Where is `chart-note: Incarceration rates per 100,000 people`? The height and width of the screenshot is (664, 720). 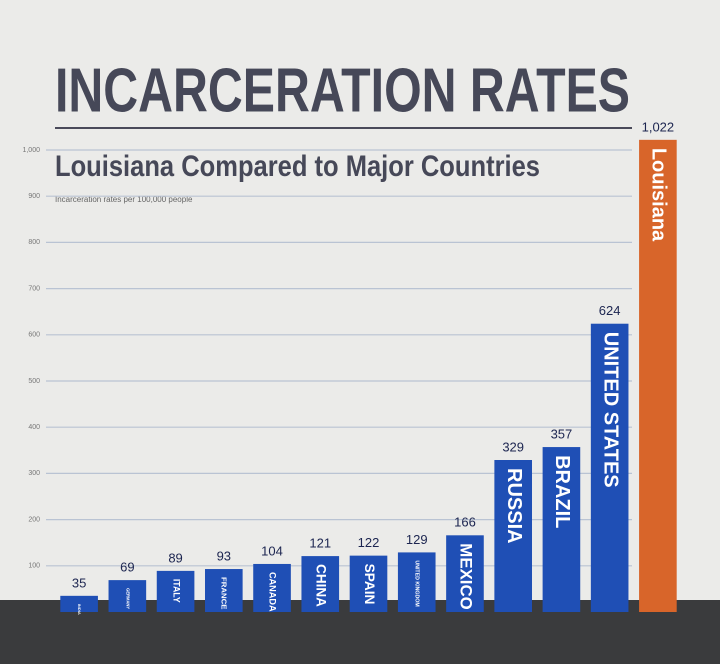
chart-note: Incarceration rates per 100,000 people is located at coordinates (124, 199).